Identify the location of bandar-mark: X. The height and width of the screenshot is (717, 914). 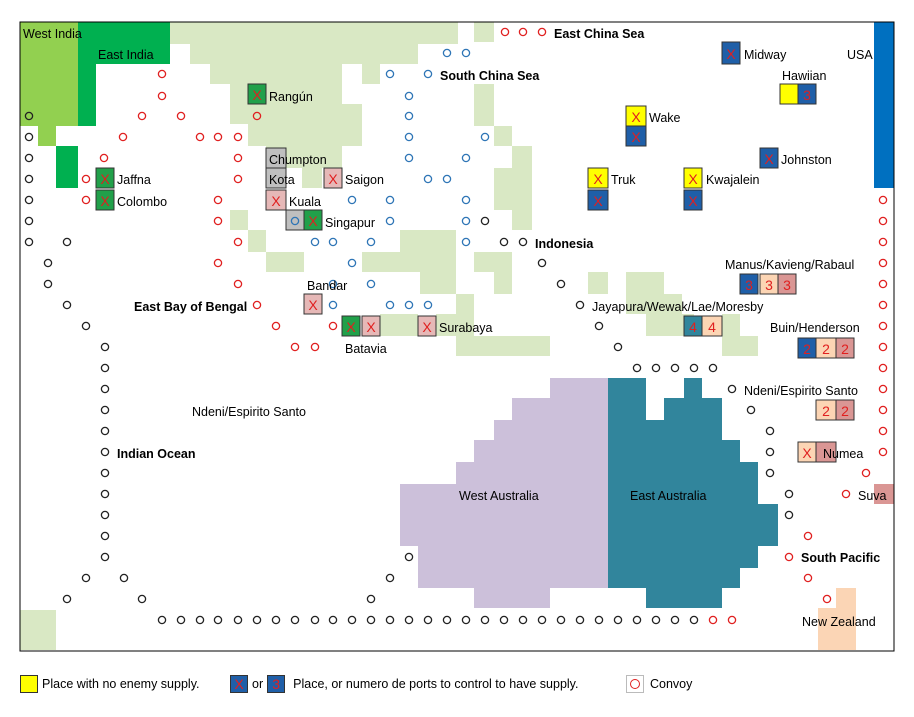
(313, 305).